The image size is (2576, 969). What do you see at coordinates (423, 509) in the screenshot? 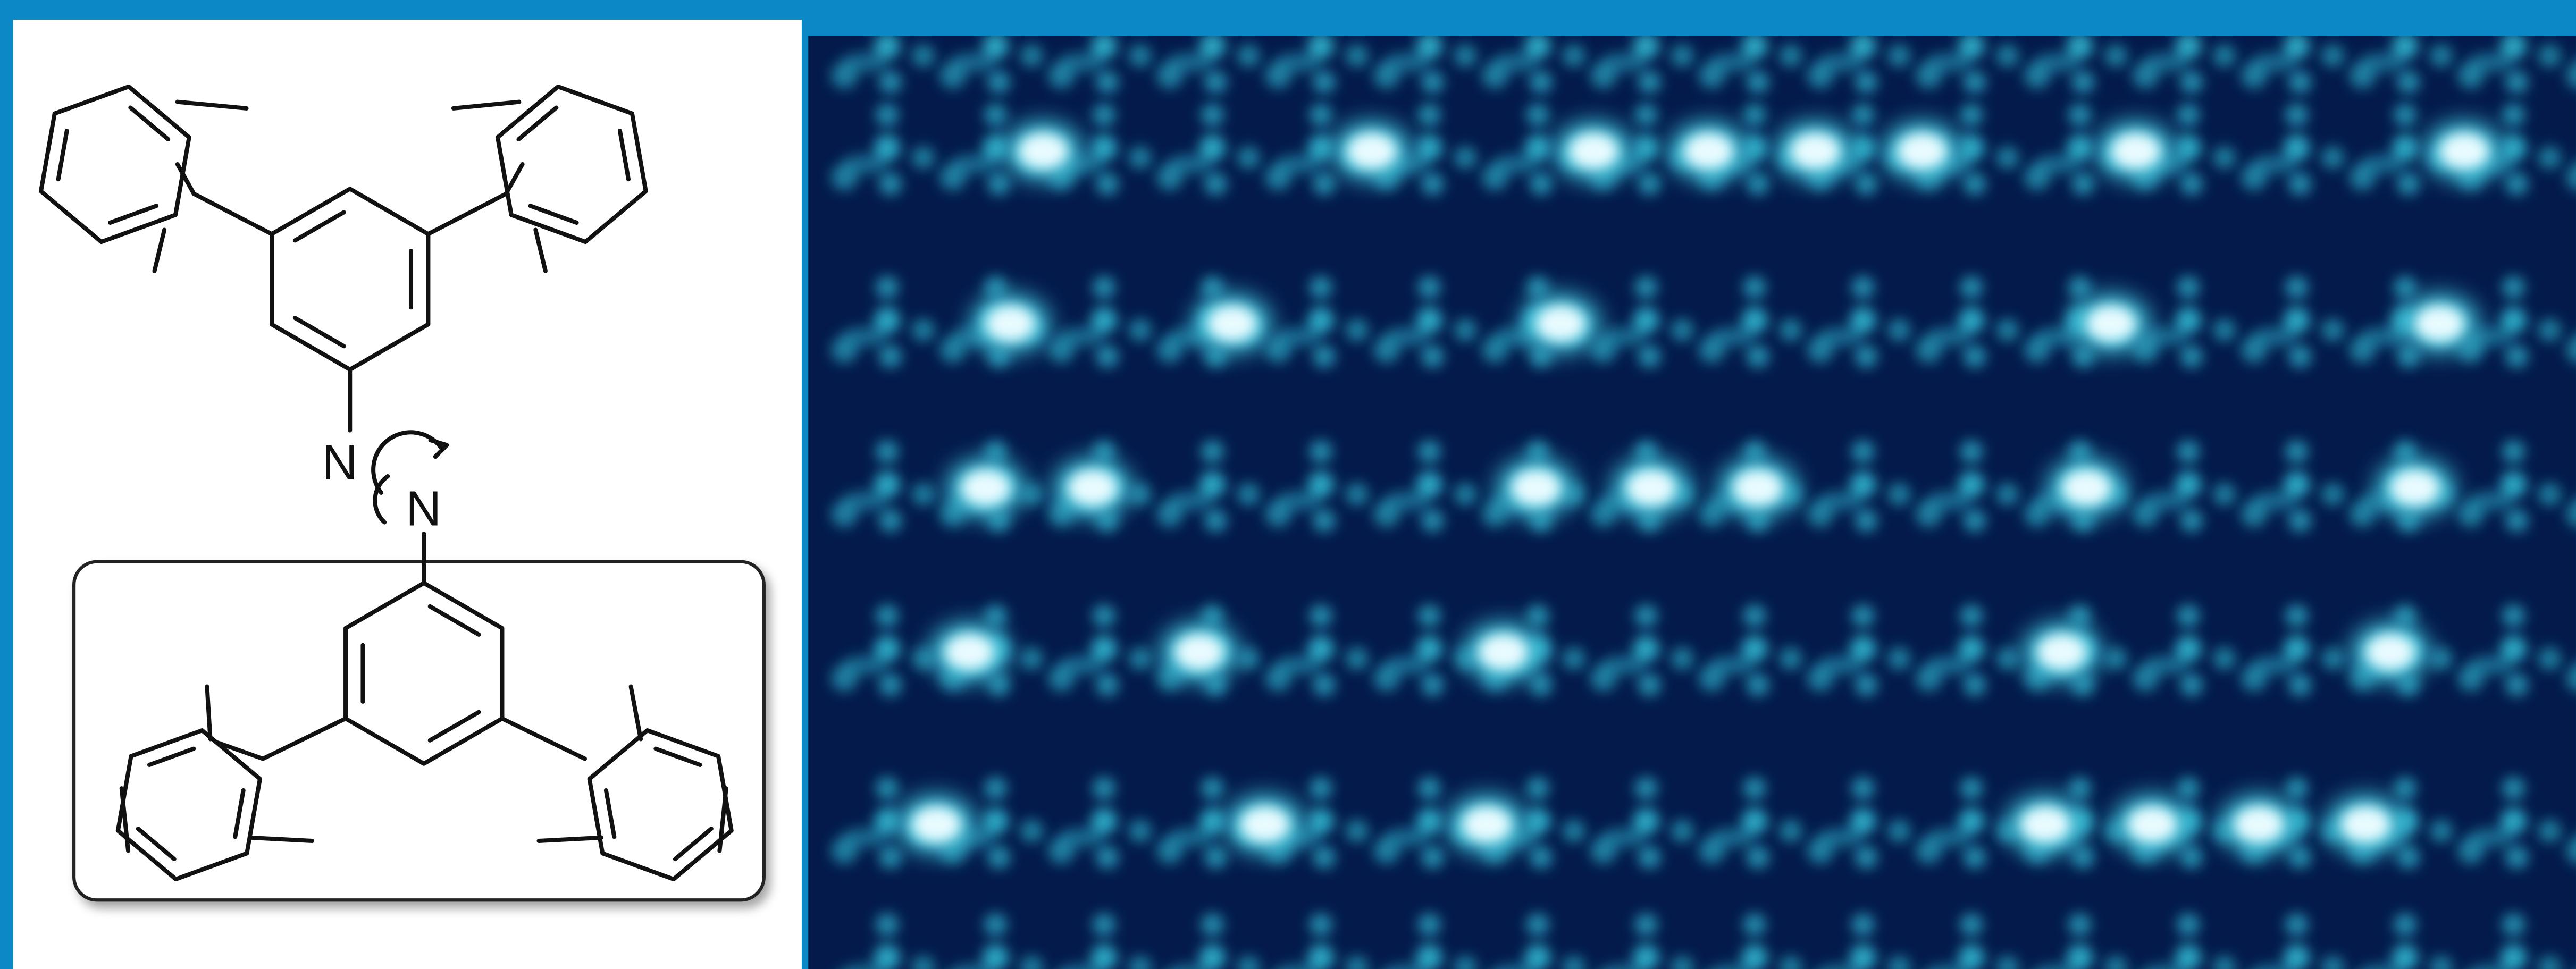
I see `nitrogen-label: N` at bounding box center [423, 509].